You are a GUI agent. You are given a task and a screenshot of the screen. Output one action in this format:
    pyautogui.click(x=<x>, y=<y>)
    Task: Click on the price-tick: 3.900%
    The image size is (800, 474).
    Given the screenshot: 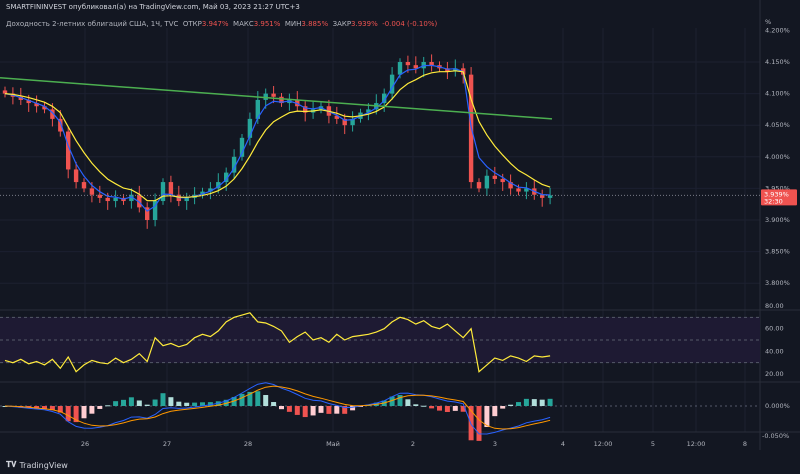 What is the action you would take?
    pyautogui.click(x=777, y=220)
    